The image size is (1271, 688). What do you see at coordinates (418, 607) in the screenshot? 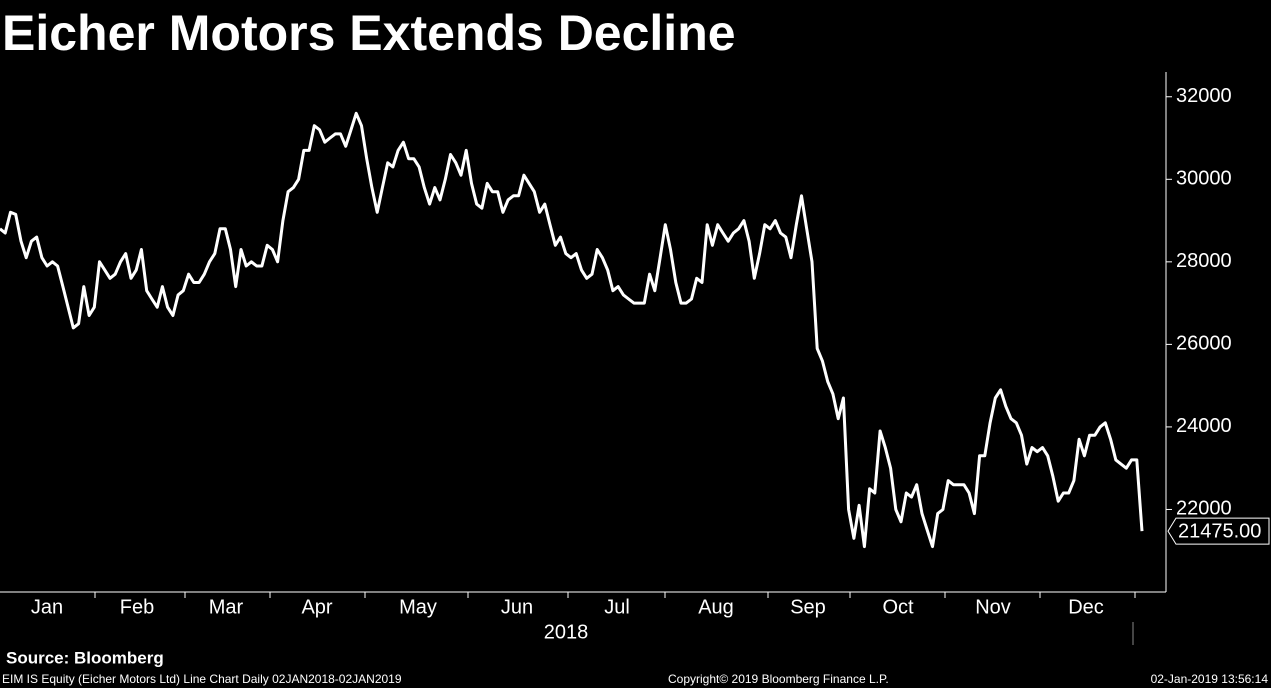
I see `x-tick-label: May` at bounding box center [418, 607].